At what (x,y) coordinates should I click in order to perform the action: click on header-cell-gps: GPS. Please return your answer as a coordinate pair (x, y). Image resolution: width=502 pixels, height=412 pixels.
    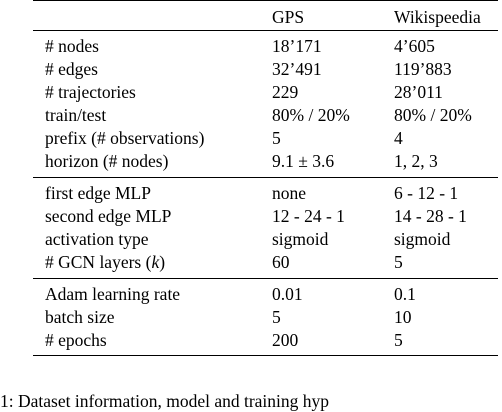
    Looking at the image, I should click on (288, 17).